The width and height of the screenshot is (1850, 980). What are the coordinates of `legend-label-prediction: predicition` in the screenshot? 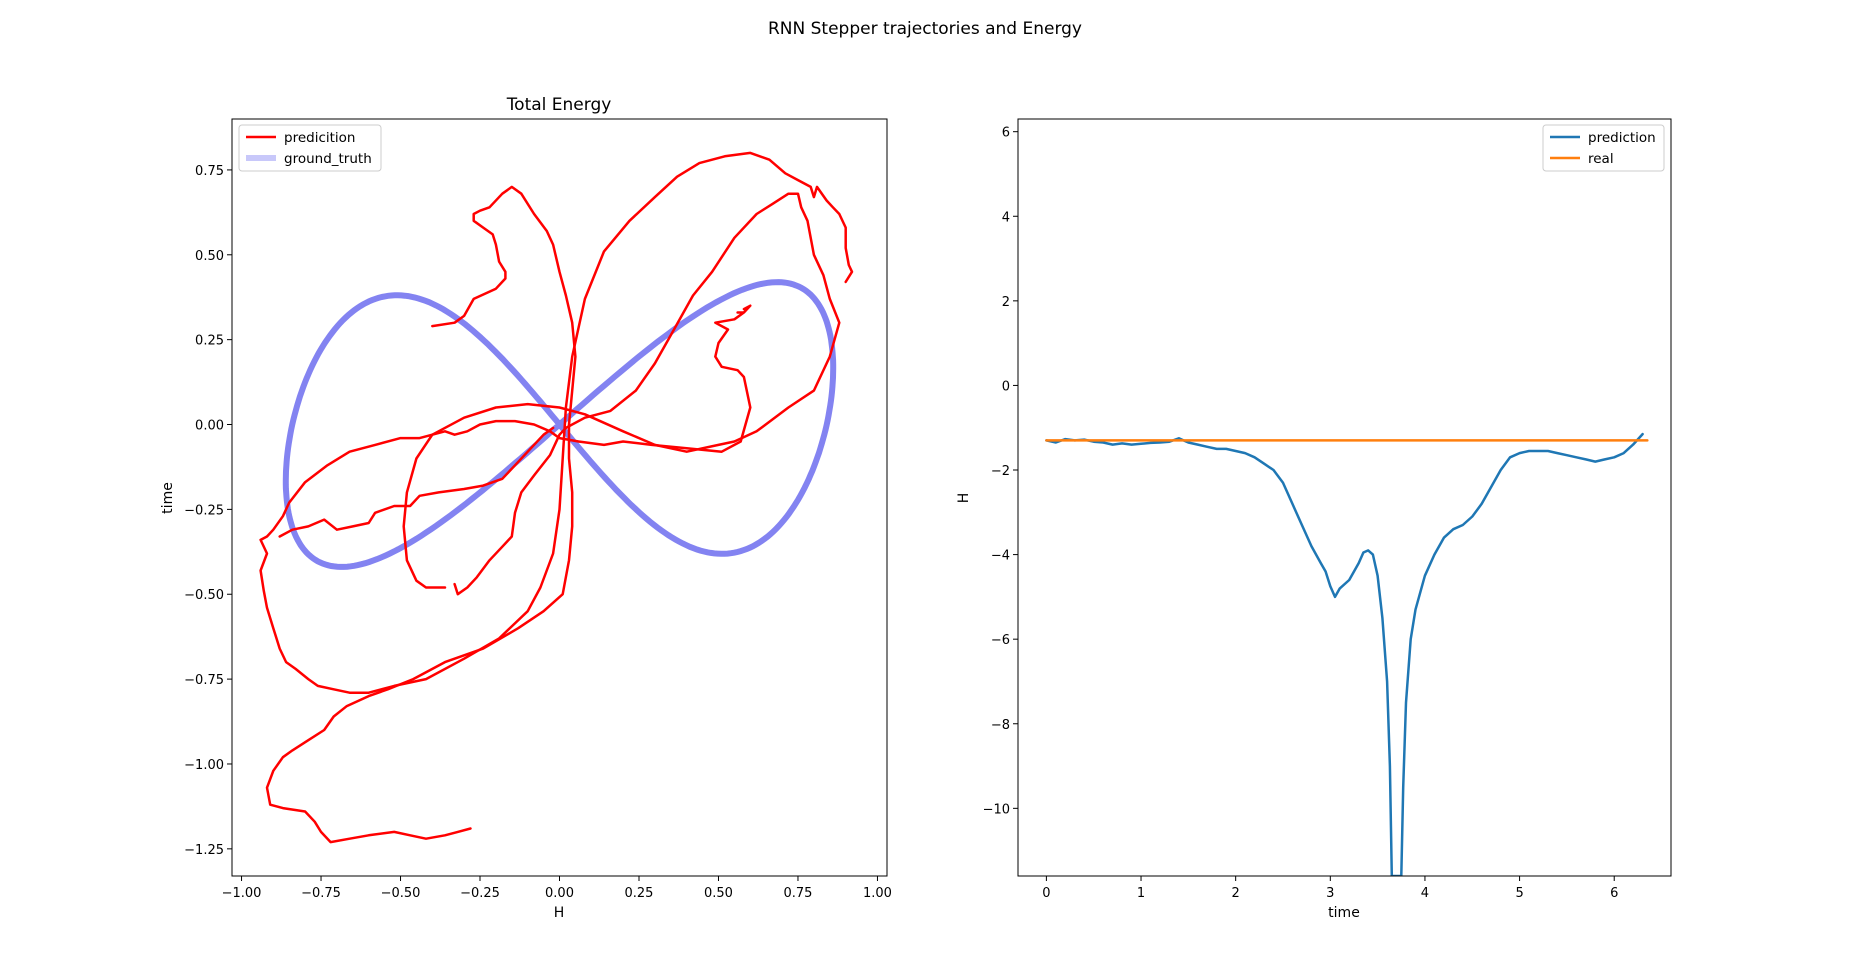 It's located at (319, 138).